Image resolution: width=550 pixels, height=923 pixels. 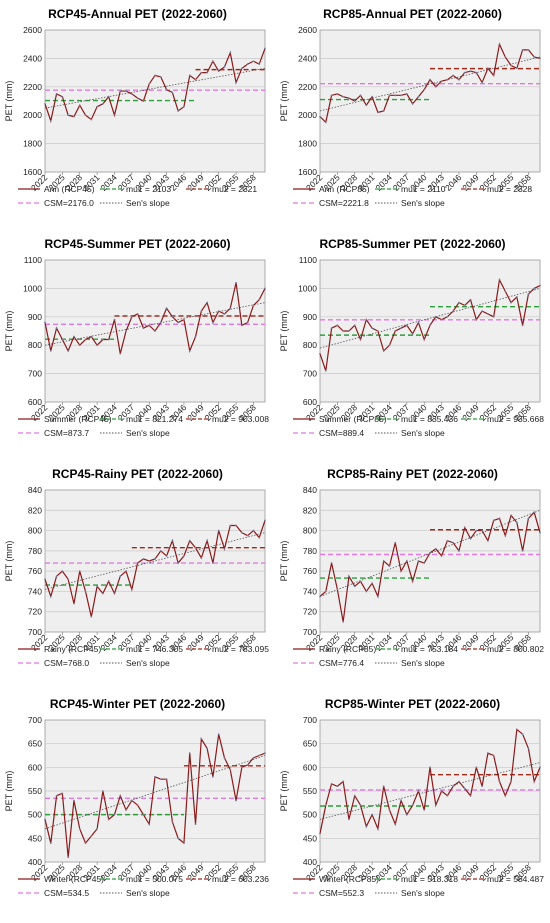 What do you see at coordinates (412, 244) in the screenshot?
I see `chart-title: RCP85-Summer PET (2022-2060)` at bounding box center [412, 244].